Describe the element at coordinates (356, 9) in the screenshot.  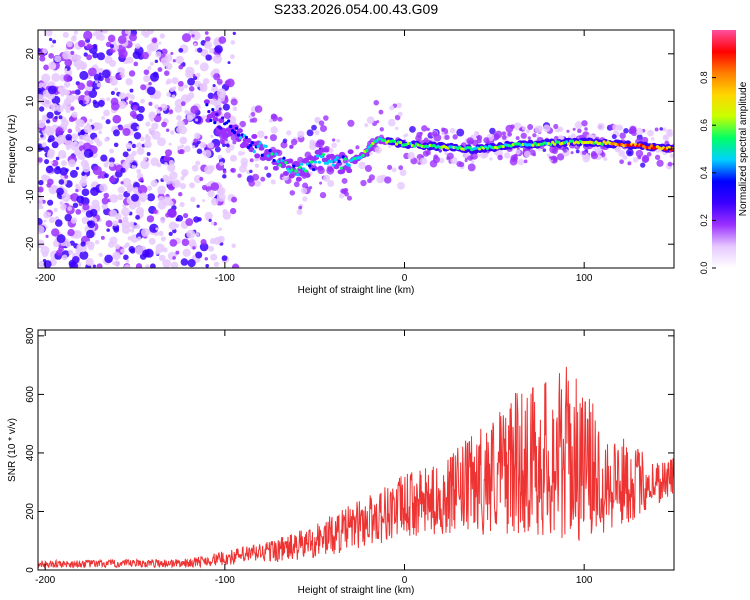
I see `figure-title: S233.2026.054.00.43.G09` at that location.